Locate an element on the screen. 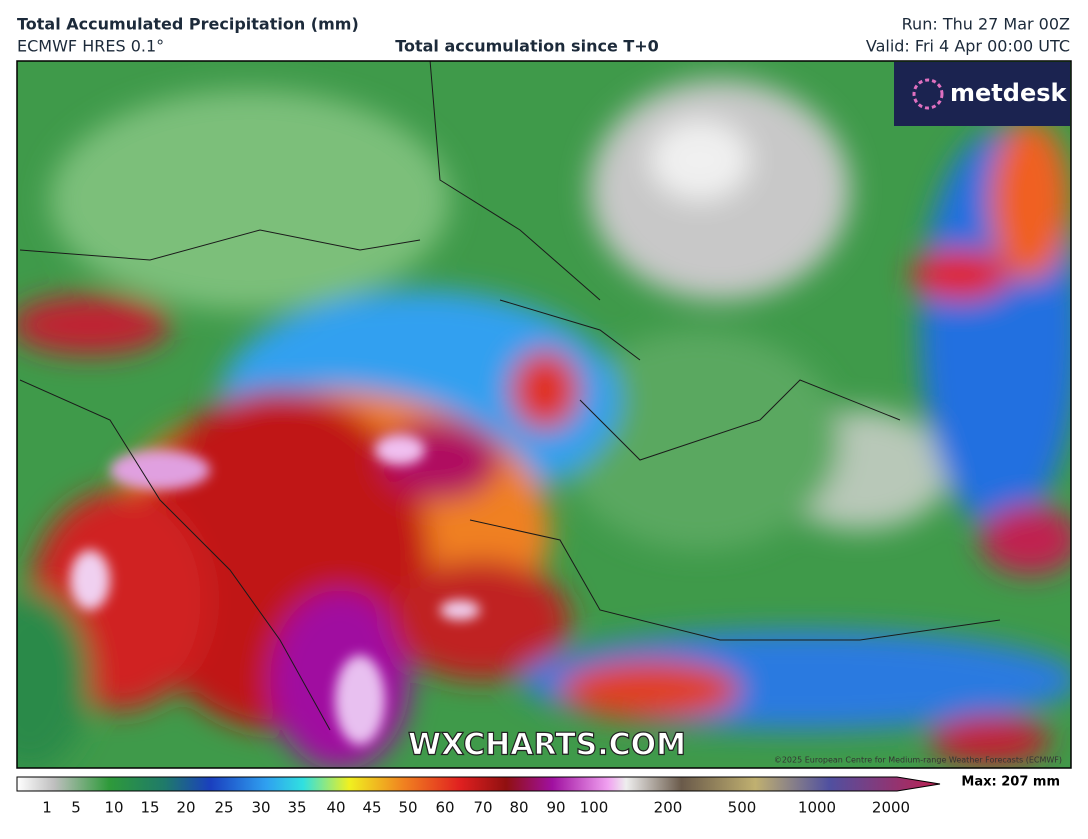  logo: metdesk is located at coordinates (1009, 93).